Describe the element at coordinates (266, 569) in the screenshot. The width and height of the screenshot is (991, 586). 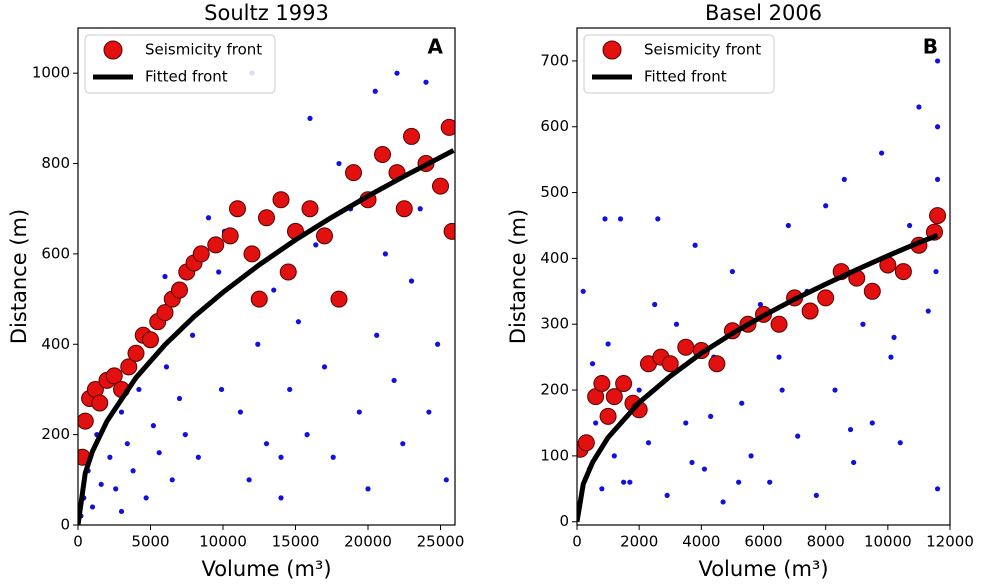
I see `x-axis-label: Volume (m³)` at that location.